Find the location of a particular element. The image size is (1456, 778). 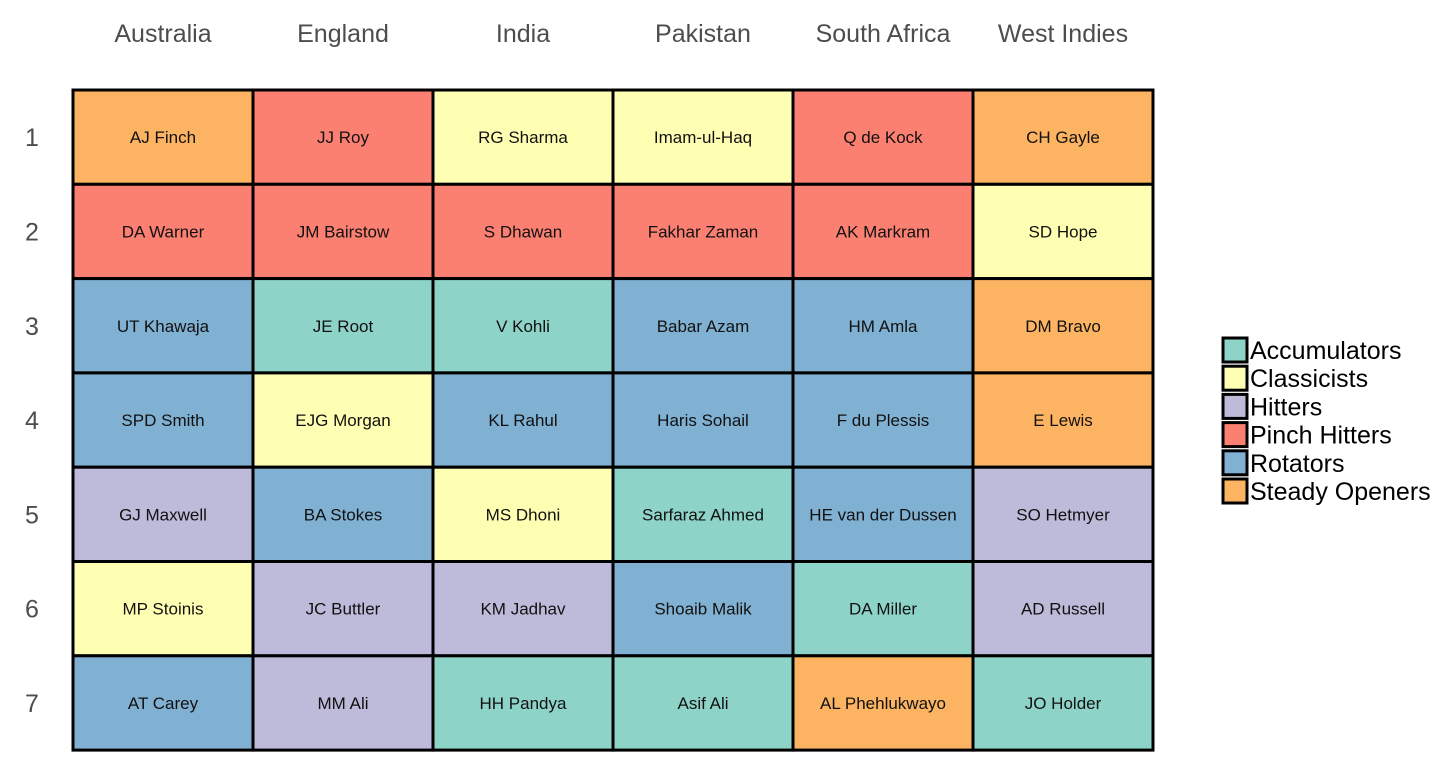

cell-label: CH Gayle is located at coordinates (1063, 137).